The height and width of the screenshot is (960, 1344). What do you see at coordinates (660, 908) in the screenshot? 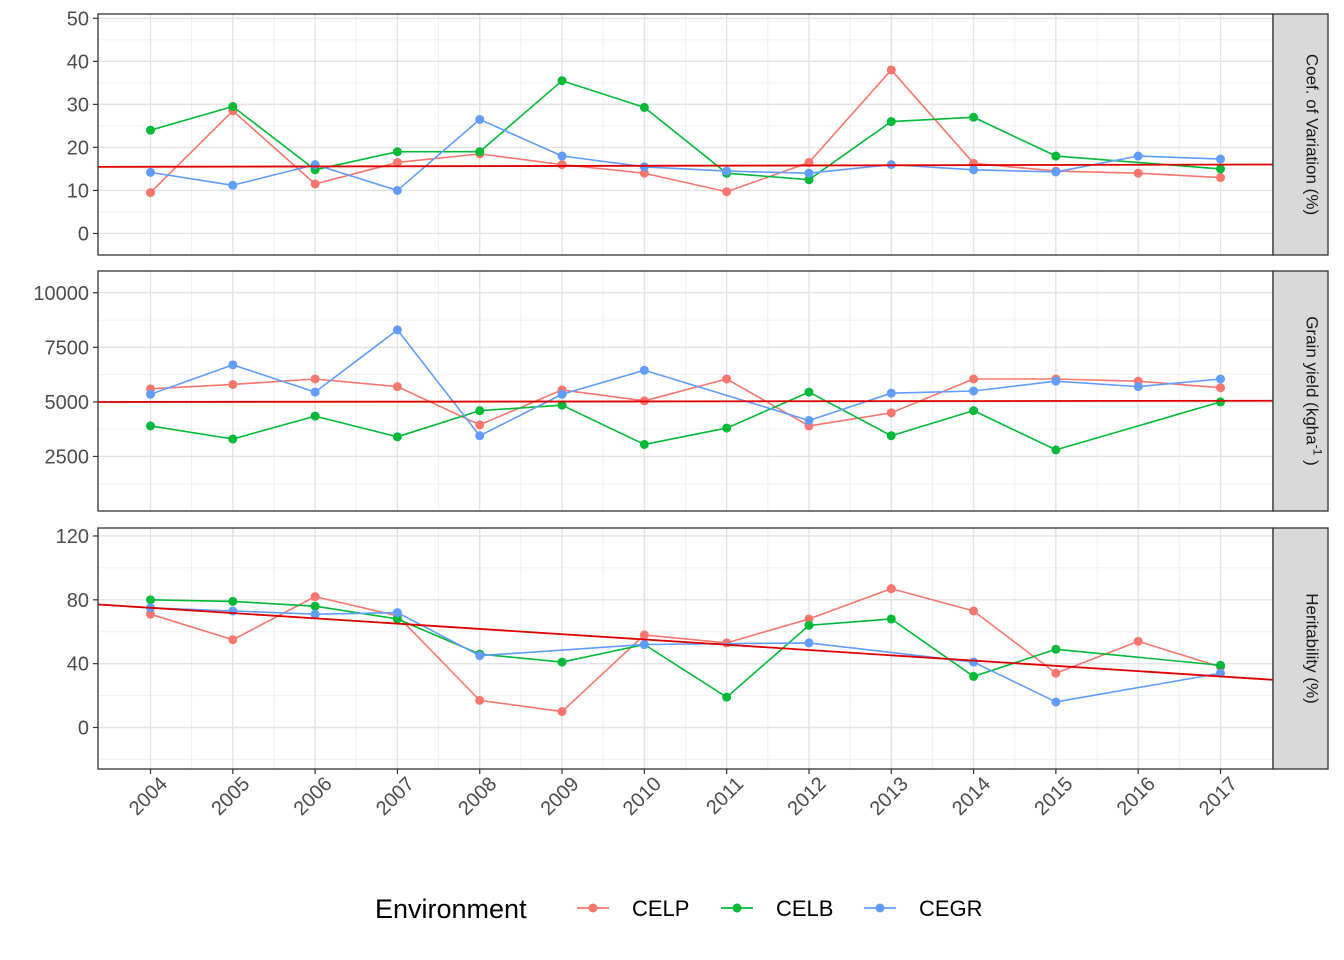
I see `legend-label-celp: CELP` at bounding box center [660, 908].